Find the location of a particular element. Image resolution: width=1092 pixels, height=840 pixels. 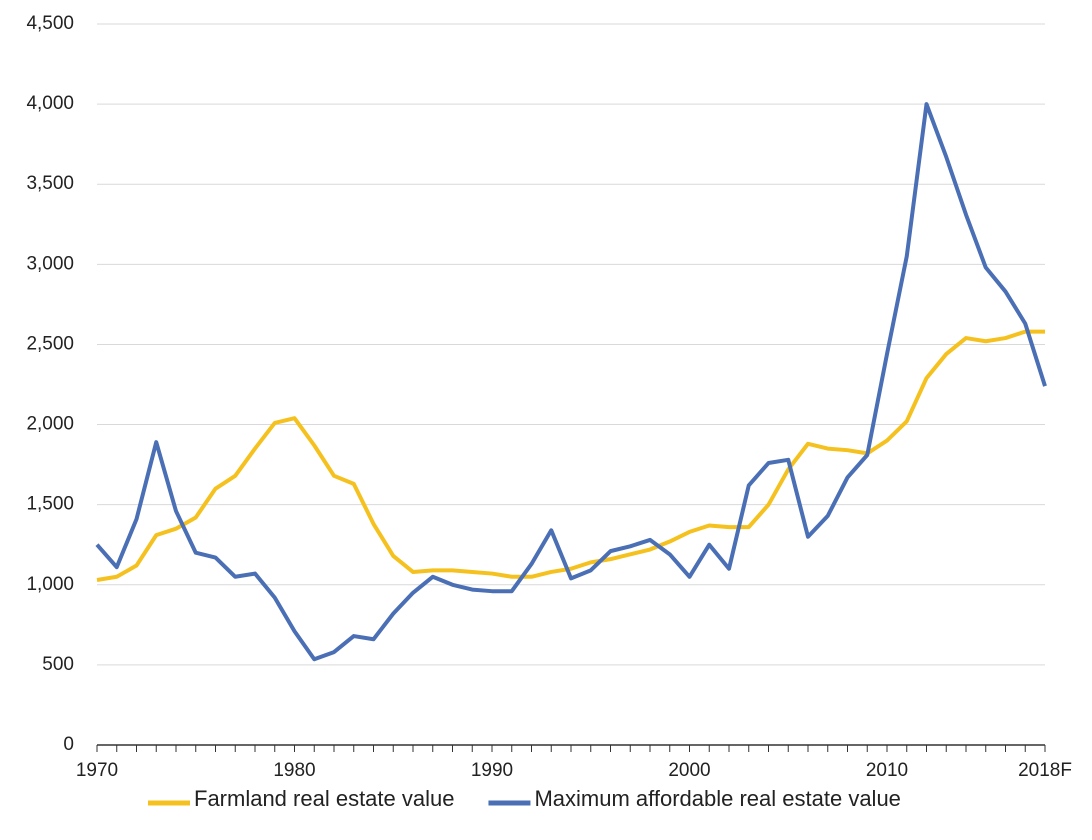

x-tick-label: 1990 is located at coordinates (492, 770).